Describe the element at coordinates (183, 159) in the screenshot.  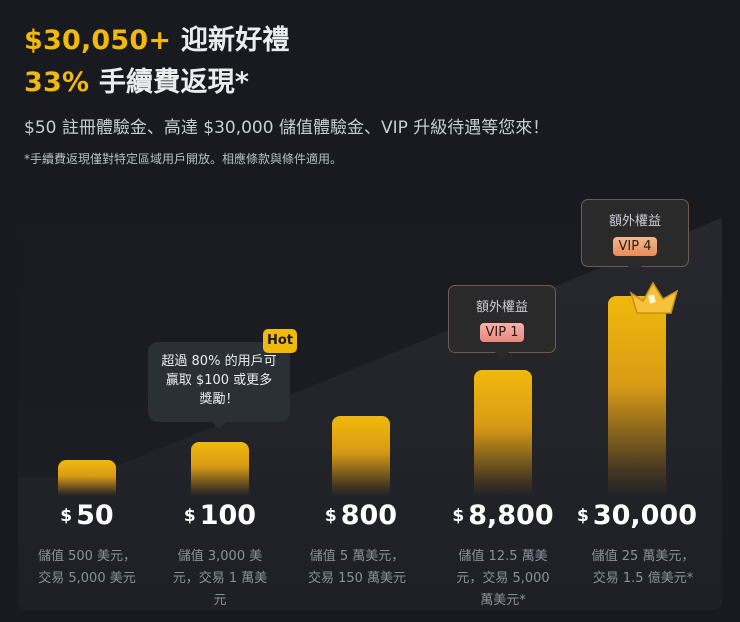
I see `disclaimer: *手續費返現僅對特定區域用戶開放。相應條款與條件適用。` at that location.